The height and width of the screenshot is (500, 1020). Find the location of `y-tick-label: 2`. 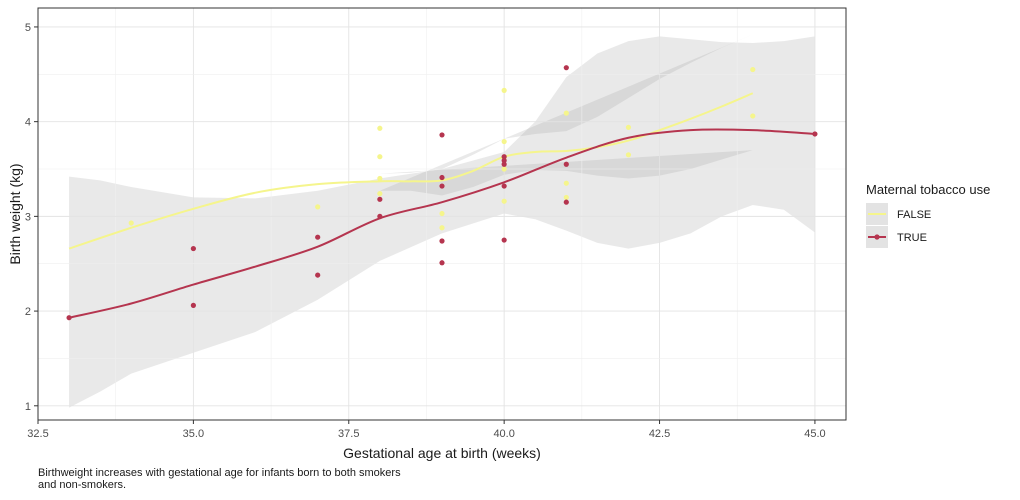

y-tick-label: 2 is located at coordinates (28, 312).